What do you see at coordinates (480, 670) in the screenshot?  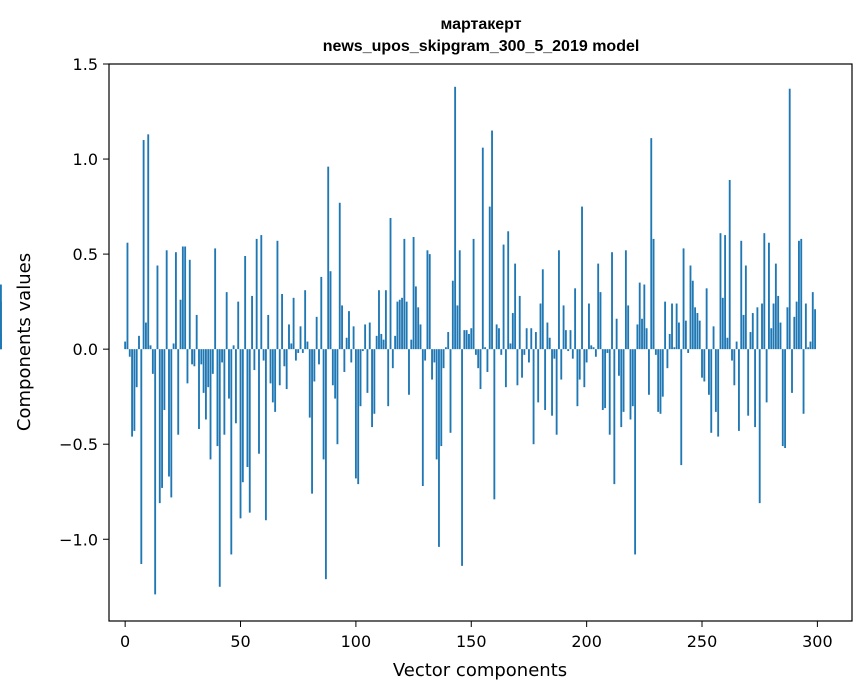 I see `x-axis-label: Vector components` at bounding box center [480, 670].